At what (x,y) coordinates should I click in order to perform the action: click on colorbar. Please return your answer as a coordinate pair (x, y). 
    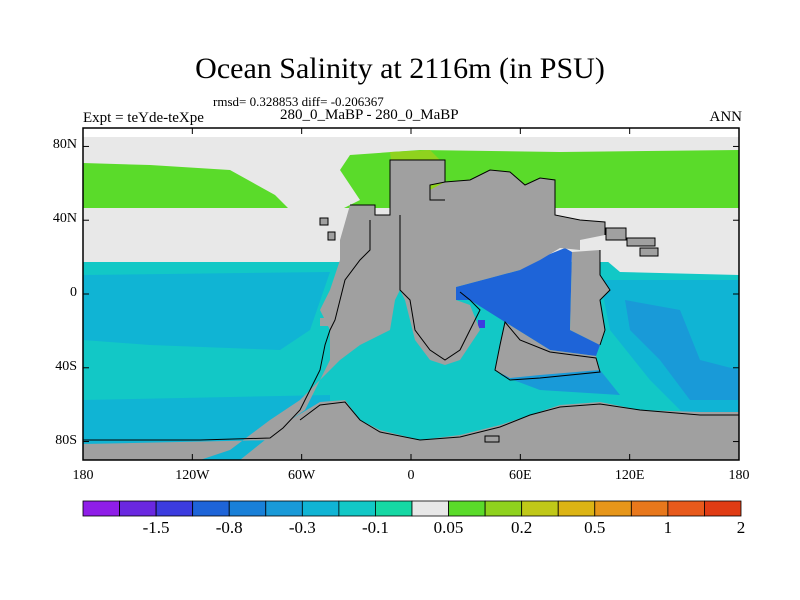
    Looking at the image, I should click on (412, 508).